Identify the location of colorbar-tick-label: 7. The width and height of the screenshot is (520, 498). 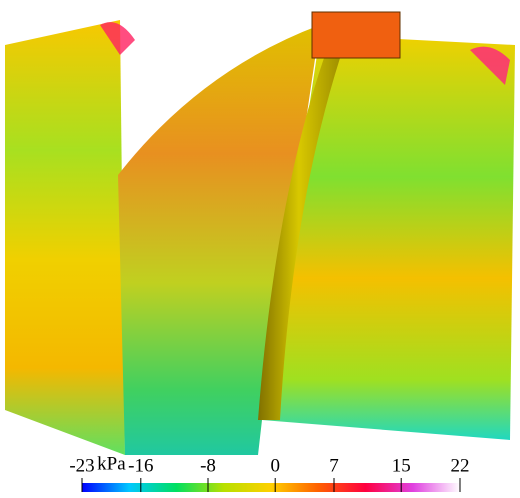
(334, 465).